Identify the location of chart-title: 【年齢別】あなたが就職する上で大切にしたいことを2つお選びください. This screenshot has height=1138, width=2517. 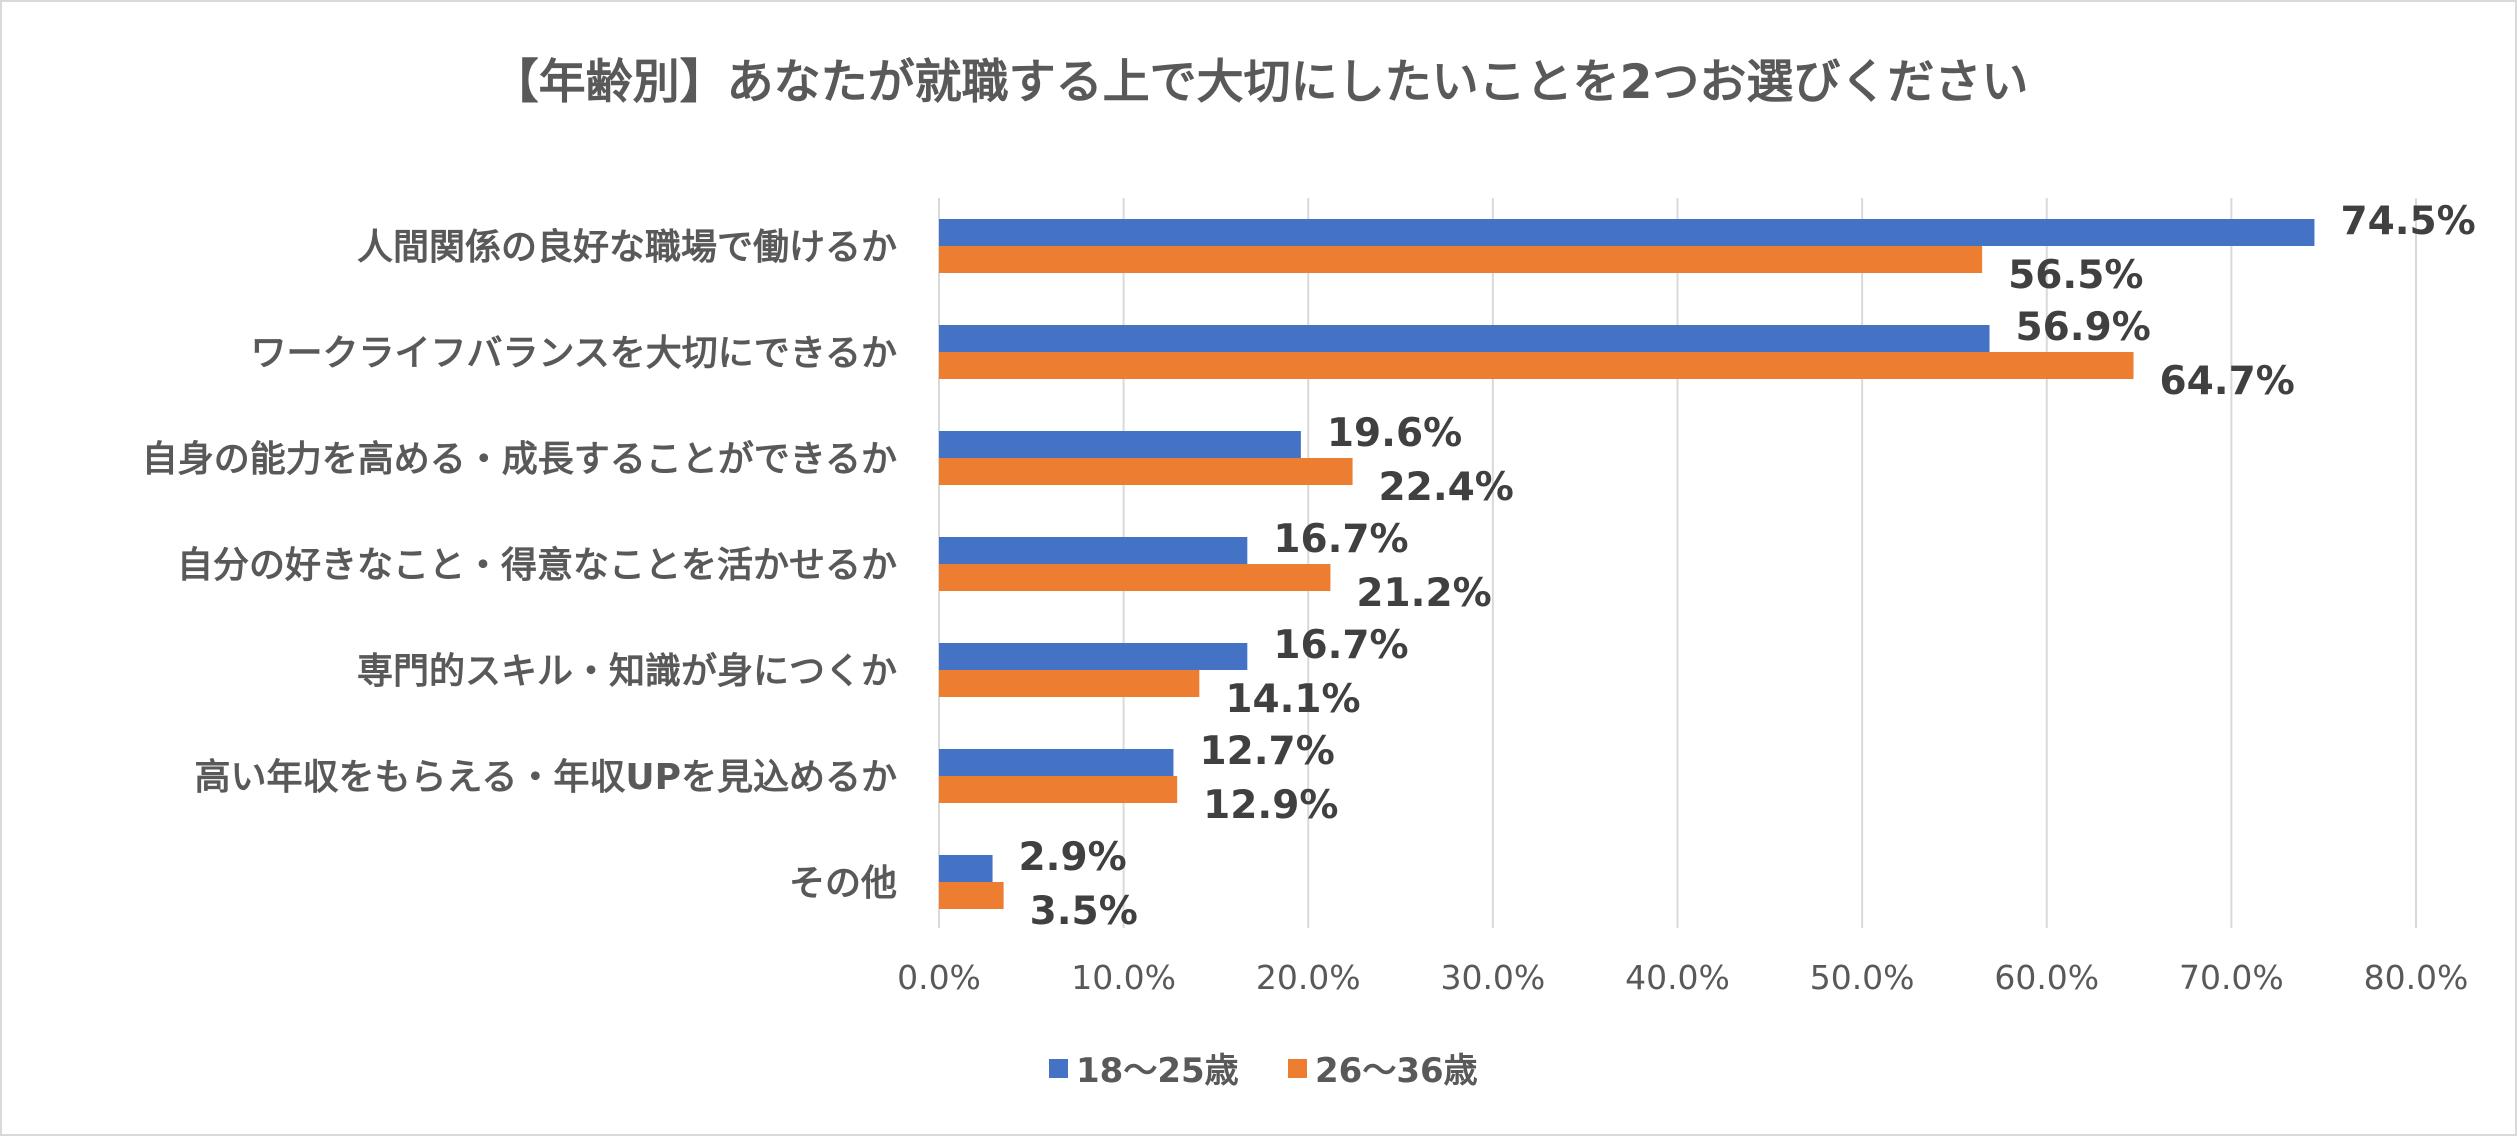
(1260, 82).